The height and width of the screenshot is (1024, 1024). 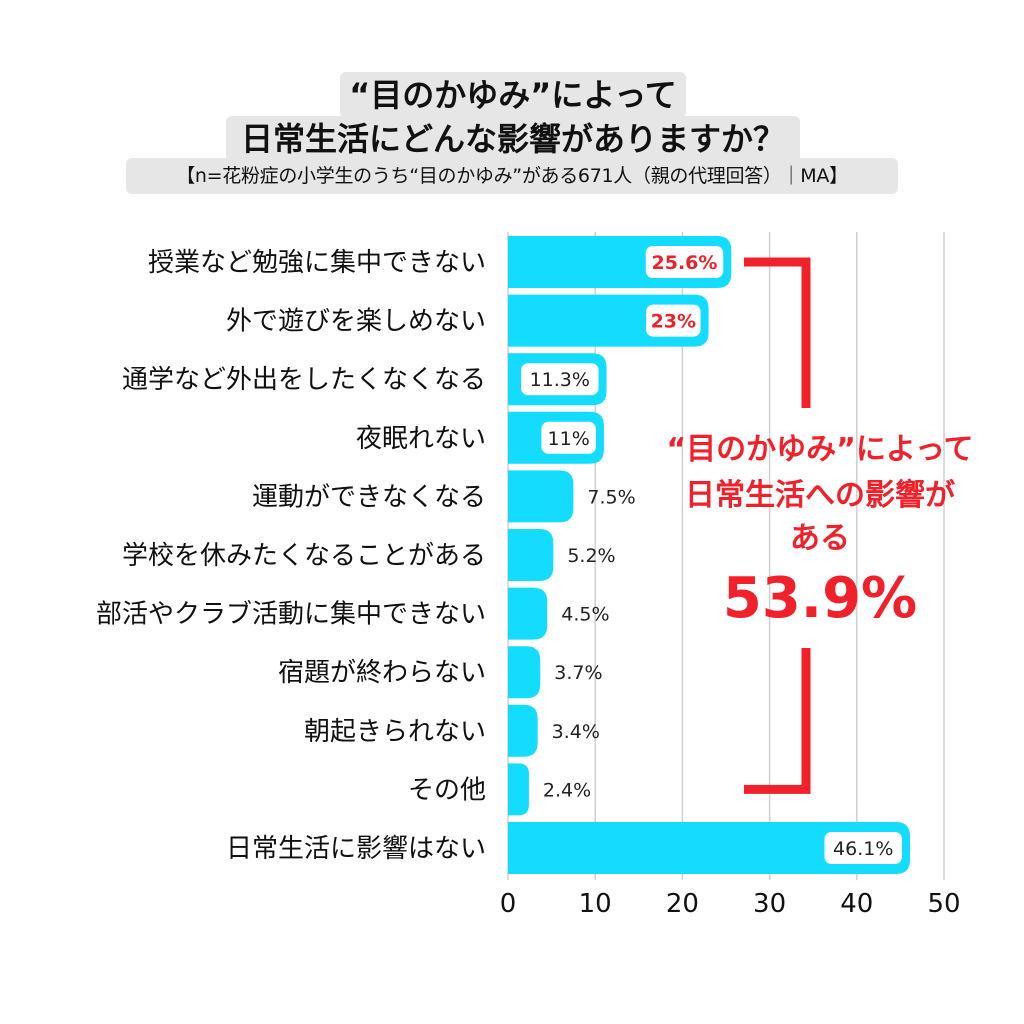 What do you see at coordinates (856, 904) in the screenshot?
I see `x-tick-label: 40` at bounding box center [856, 904].